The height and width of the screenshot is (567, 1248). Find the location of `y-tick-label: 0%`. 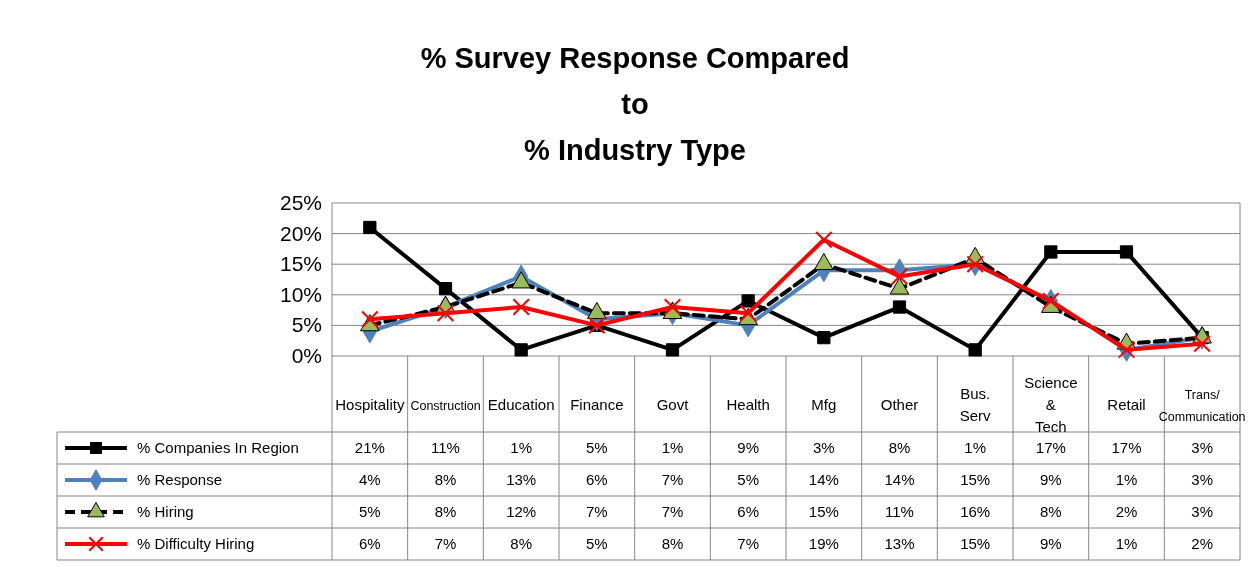

y-tick-label: 0% is located at coordinates (306, 355).